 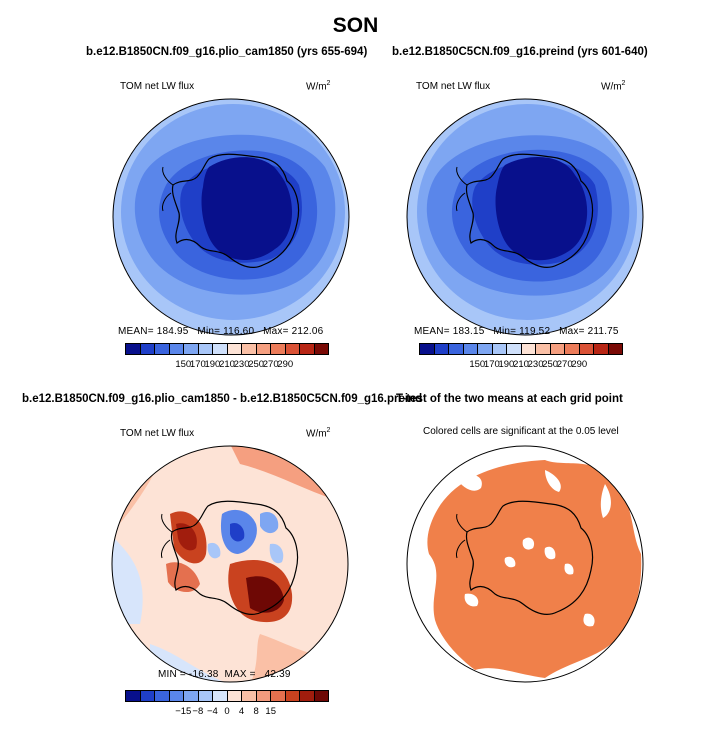 What do you see at coordinates (355, 25) in the screenshot?
I see `season-title: SON` at bounding box center [355, 25].